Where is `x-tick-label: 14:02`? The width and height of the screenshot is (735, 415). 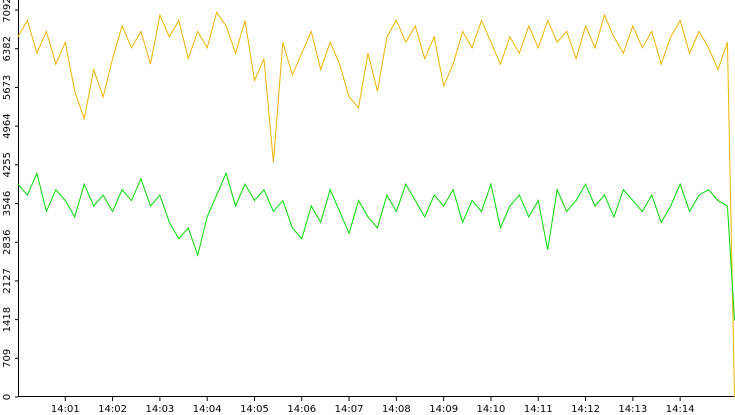
x-tick-label: 14:02 is located at coordinates (112, 409).